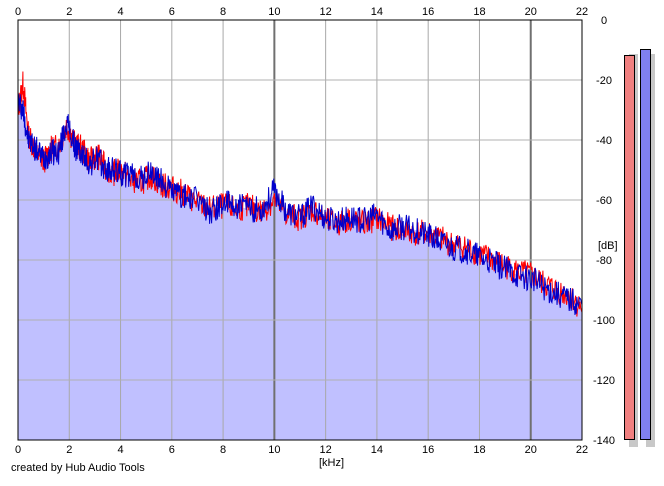  I want to click on y-axis-unit: [dB], so click(608, 246).